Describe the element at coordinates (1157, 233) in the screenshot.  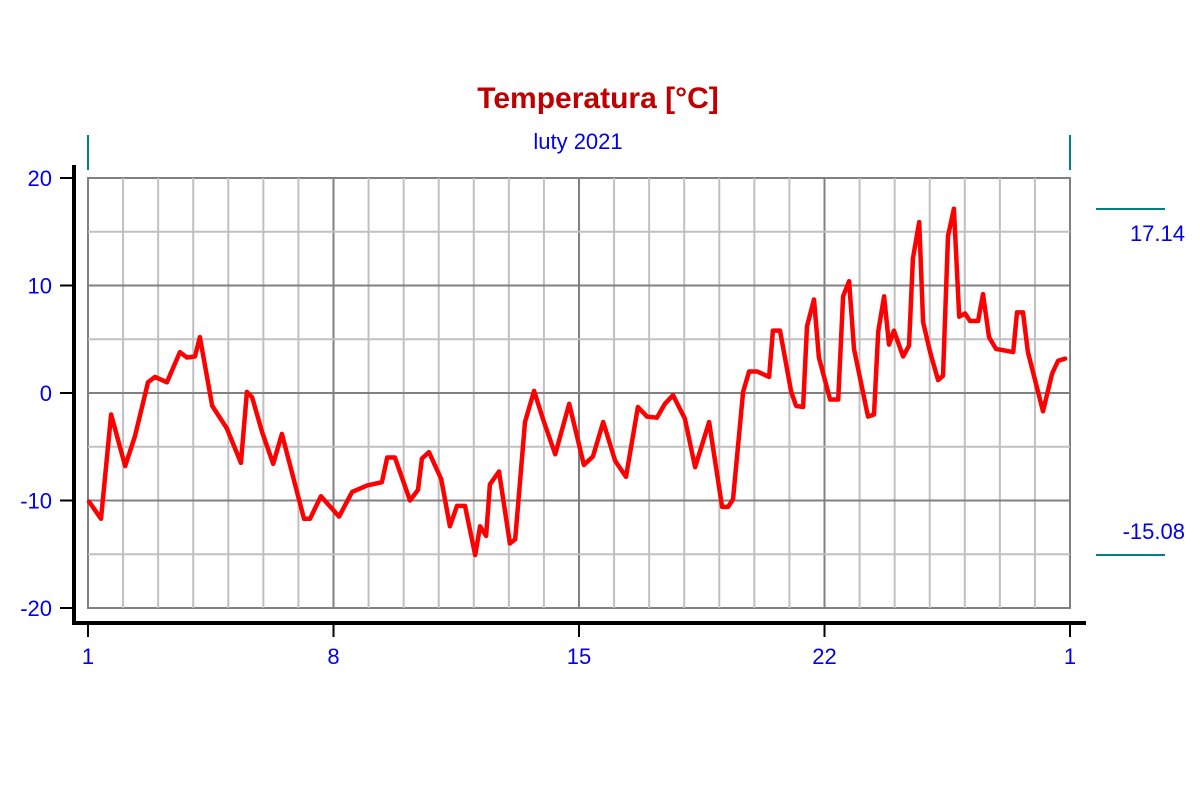
I see `max-label: 17.14` at that location.